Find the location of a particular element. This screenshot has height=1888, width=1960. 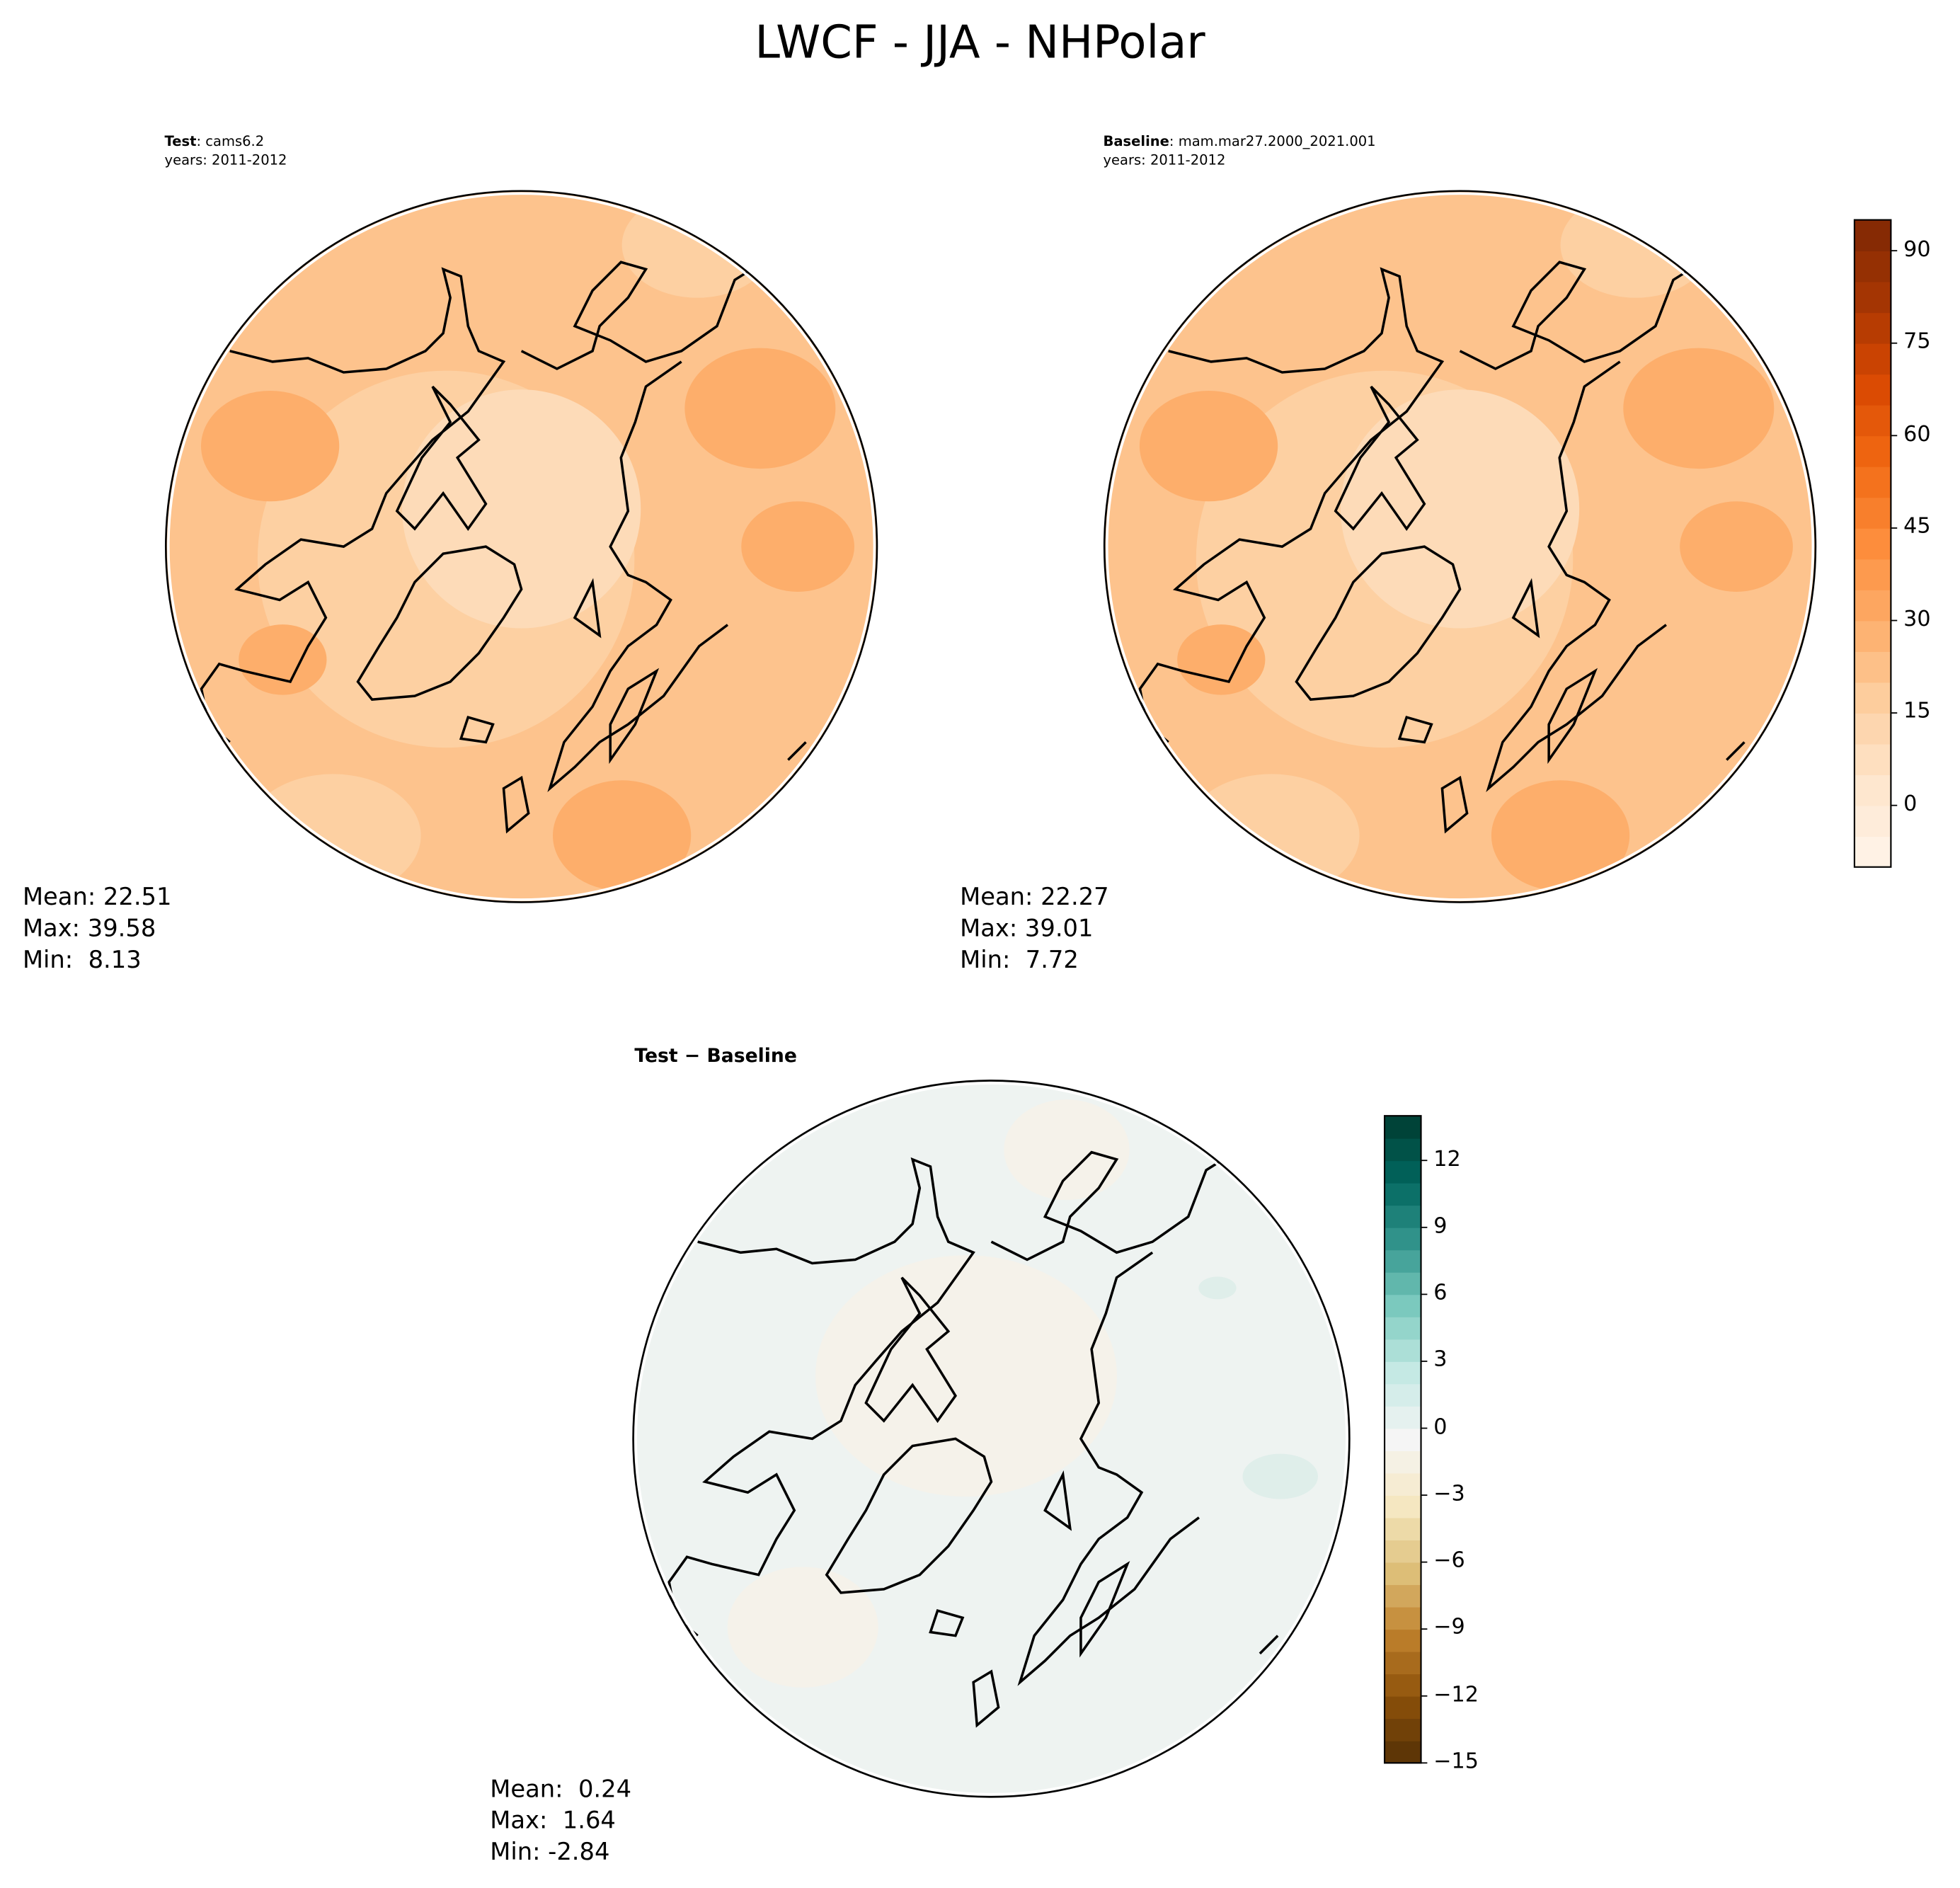

baseline-map is located at coordinates (1460, 546).